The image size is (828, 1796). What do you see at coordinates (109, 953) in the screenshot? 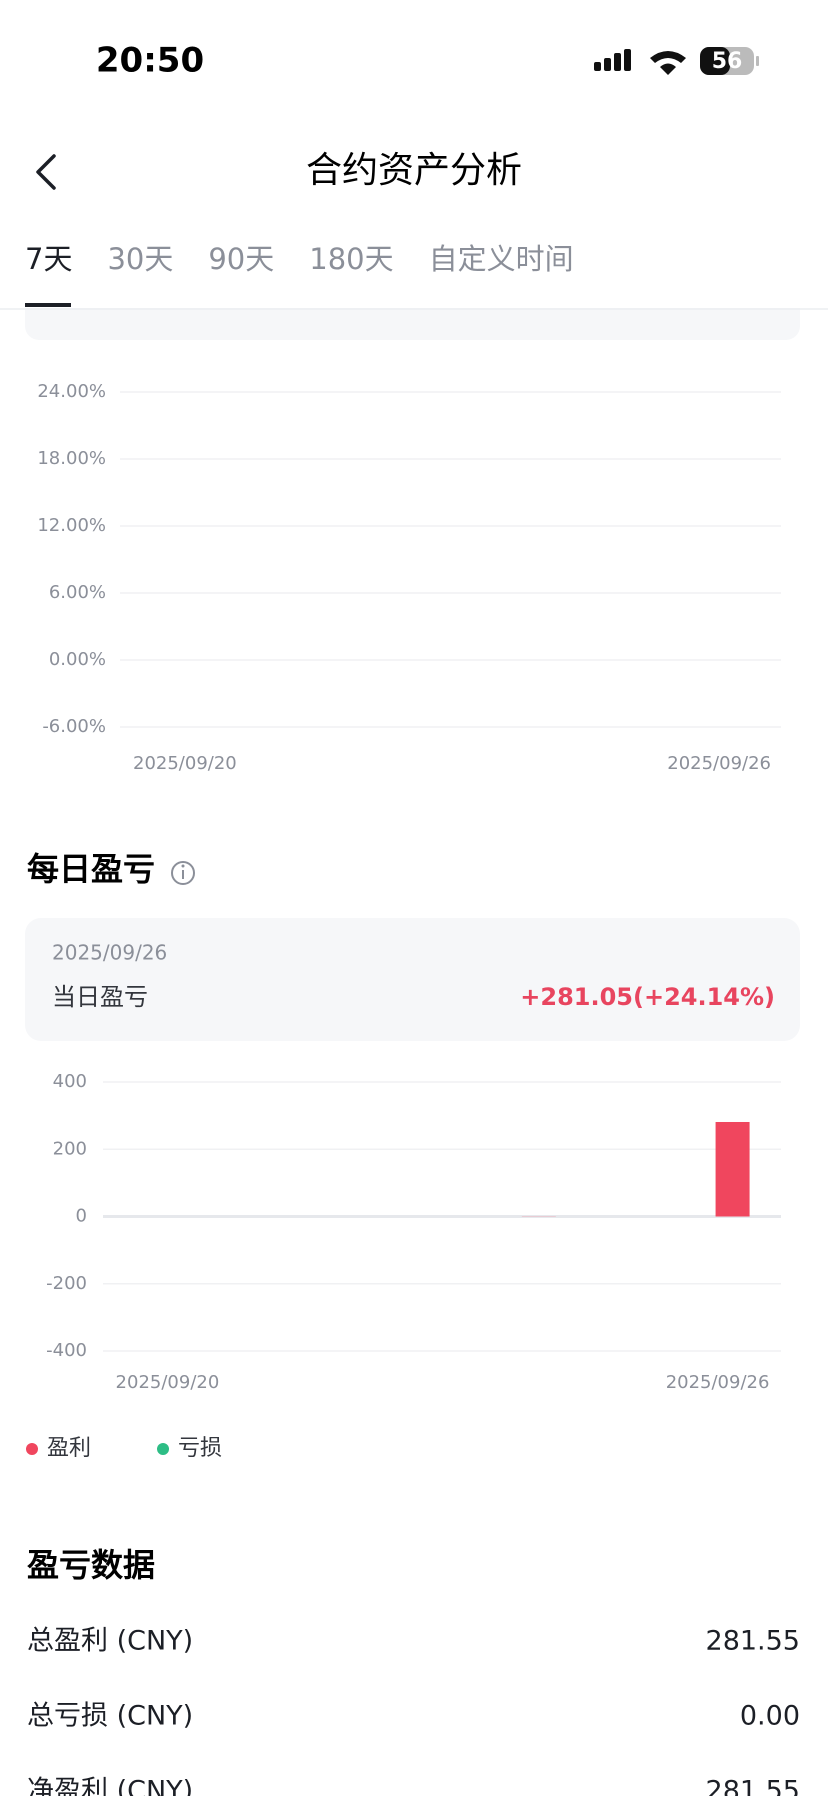
I see `card-date: 2025/09/26` at bounding box center [109, 953].